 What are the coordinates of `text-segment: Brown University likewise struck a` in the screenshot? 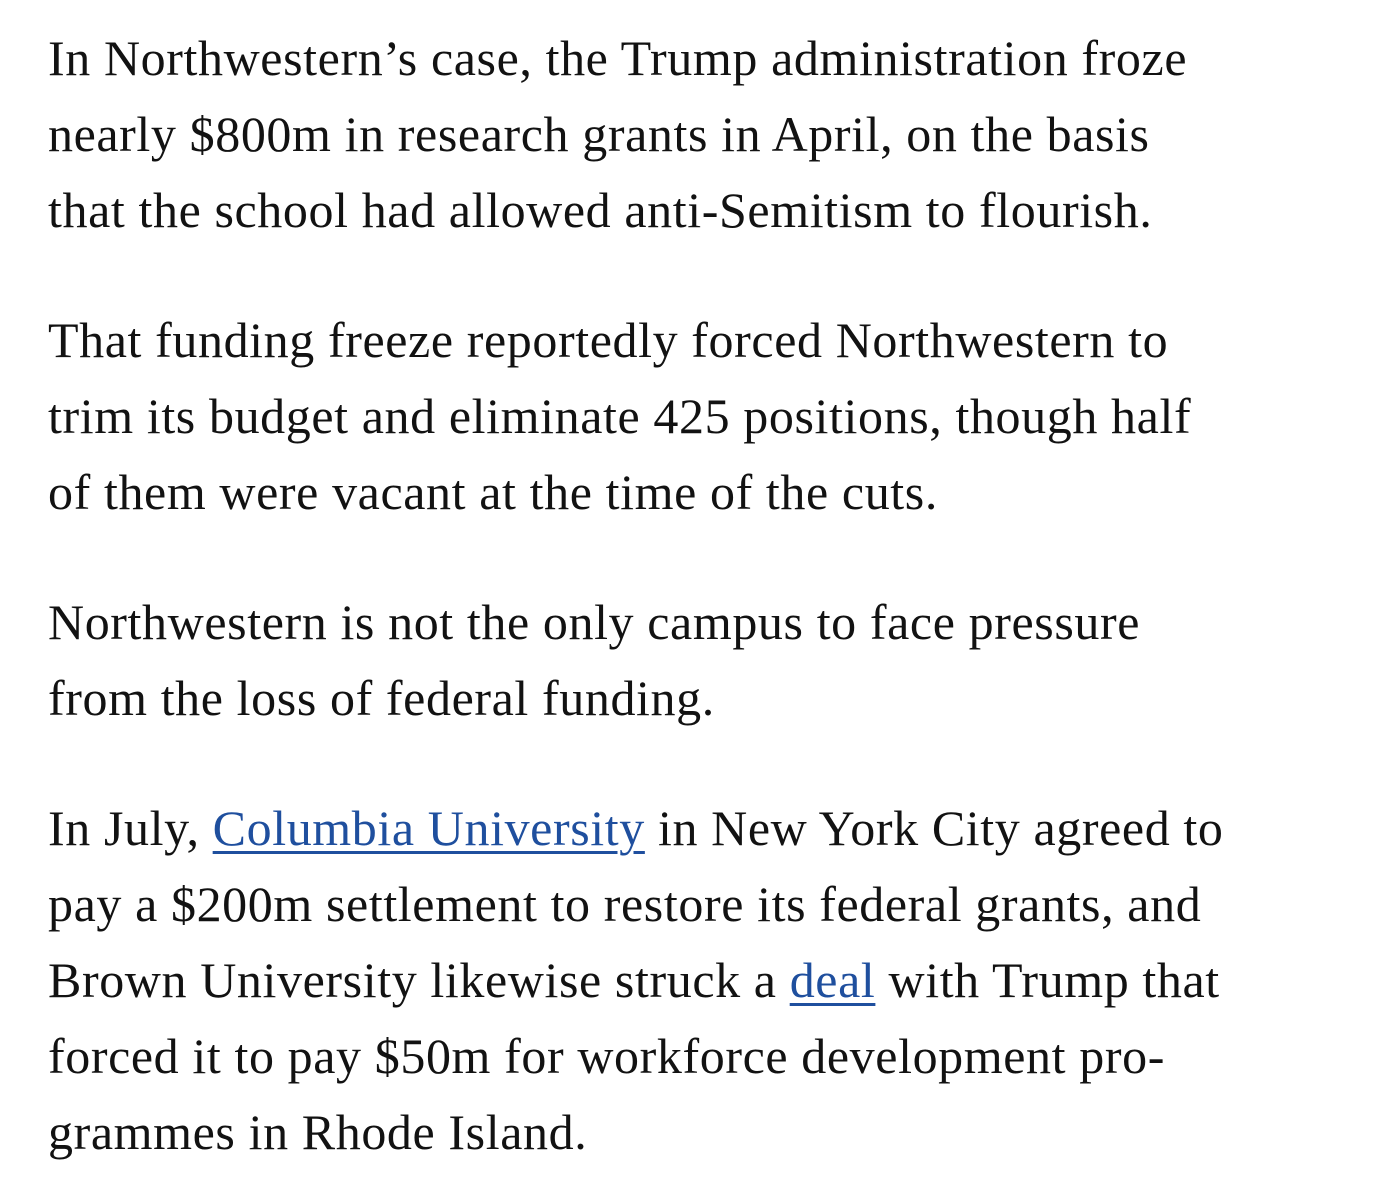 It's located at (419, 980).